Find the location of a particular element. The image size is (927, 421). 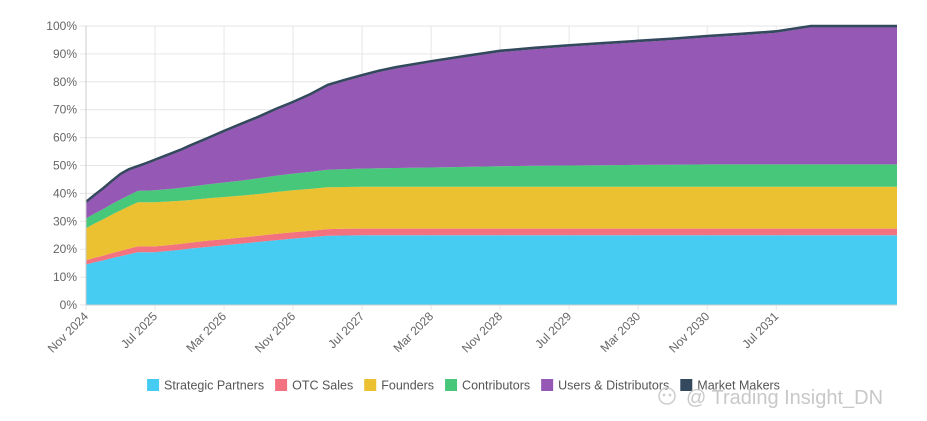

legend-item-users-distributors: Users & Distributors is located at coordinates (605, 386).